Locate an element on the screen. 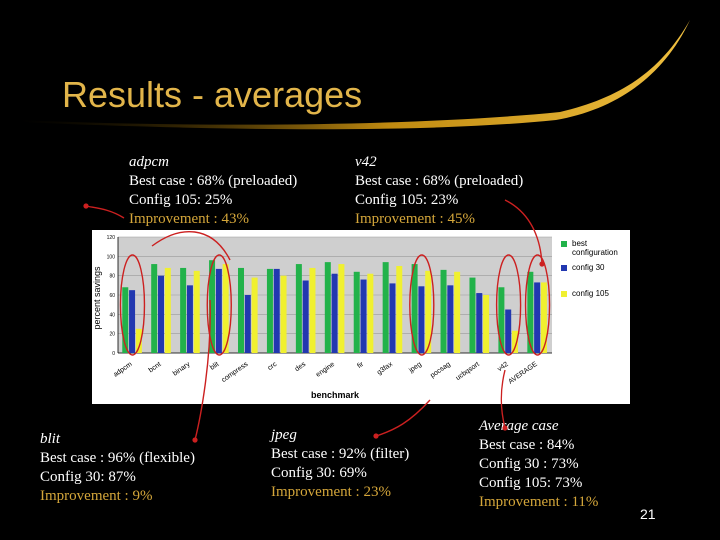 The image size is (720, 540). annotation-config105: Config 105: 73% is located at coordinates (531, 483).